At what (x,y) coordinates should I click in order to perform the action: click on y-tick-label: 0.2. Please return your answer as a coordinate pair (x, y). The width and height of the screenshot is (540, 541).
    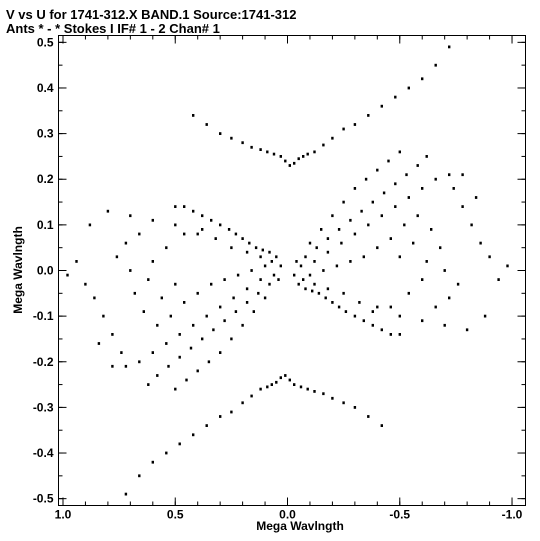
    Looking at the image, I should click on (45, 179).